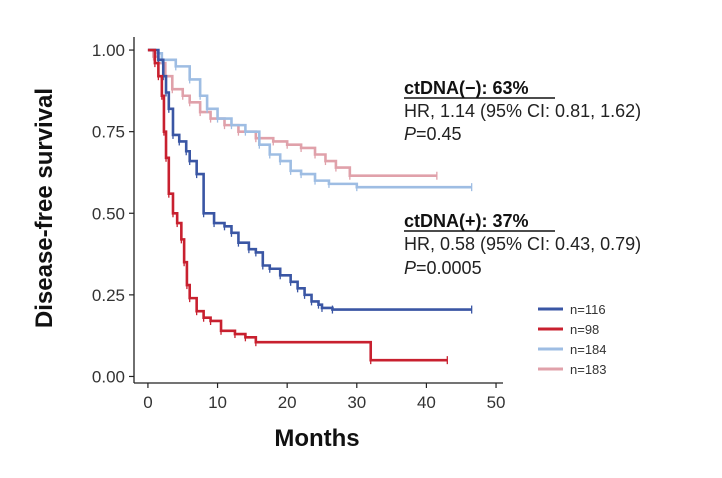  I want to click on x-axis-label: Months, so click(316, 438).